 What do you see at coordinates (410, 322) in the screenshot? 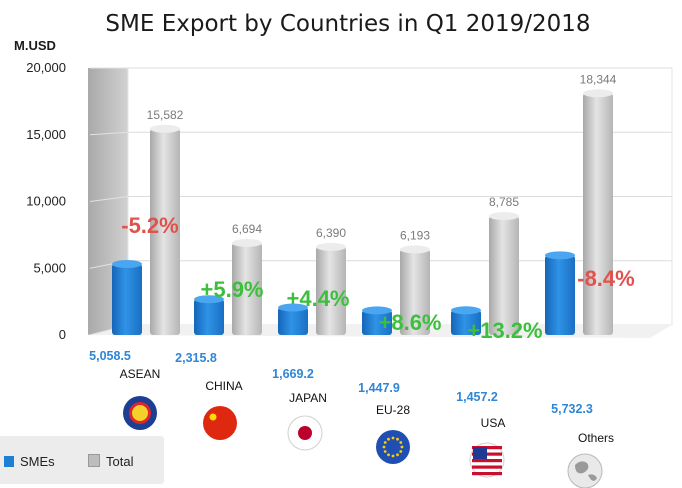
I see `change-label: +8.6%` at bounding box center [410, 322].